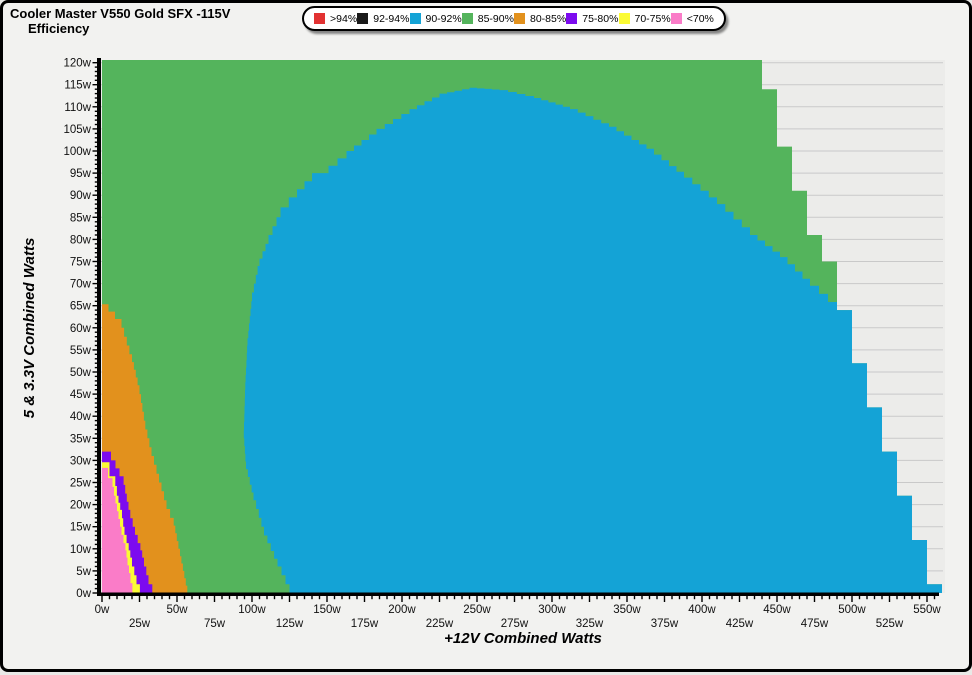  I want to click on legend-item: 75-80%, so click(592, 19).